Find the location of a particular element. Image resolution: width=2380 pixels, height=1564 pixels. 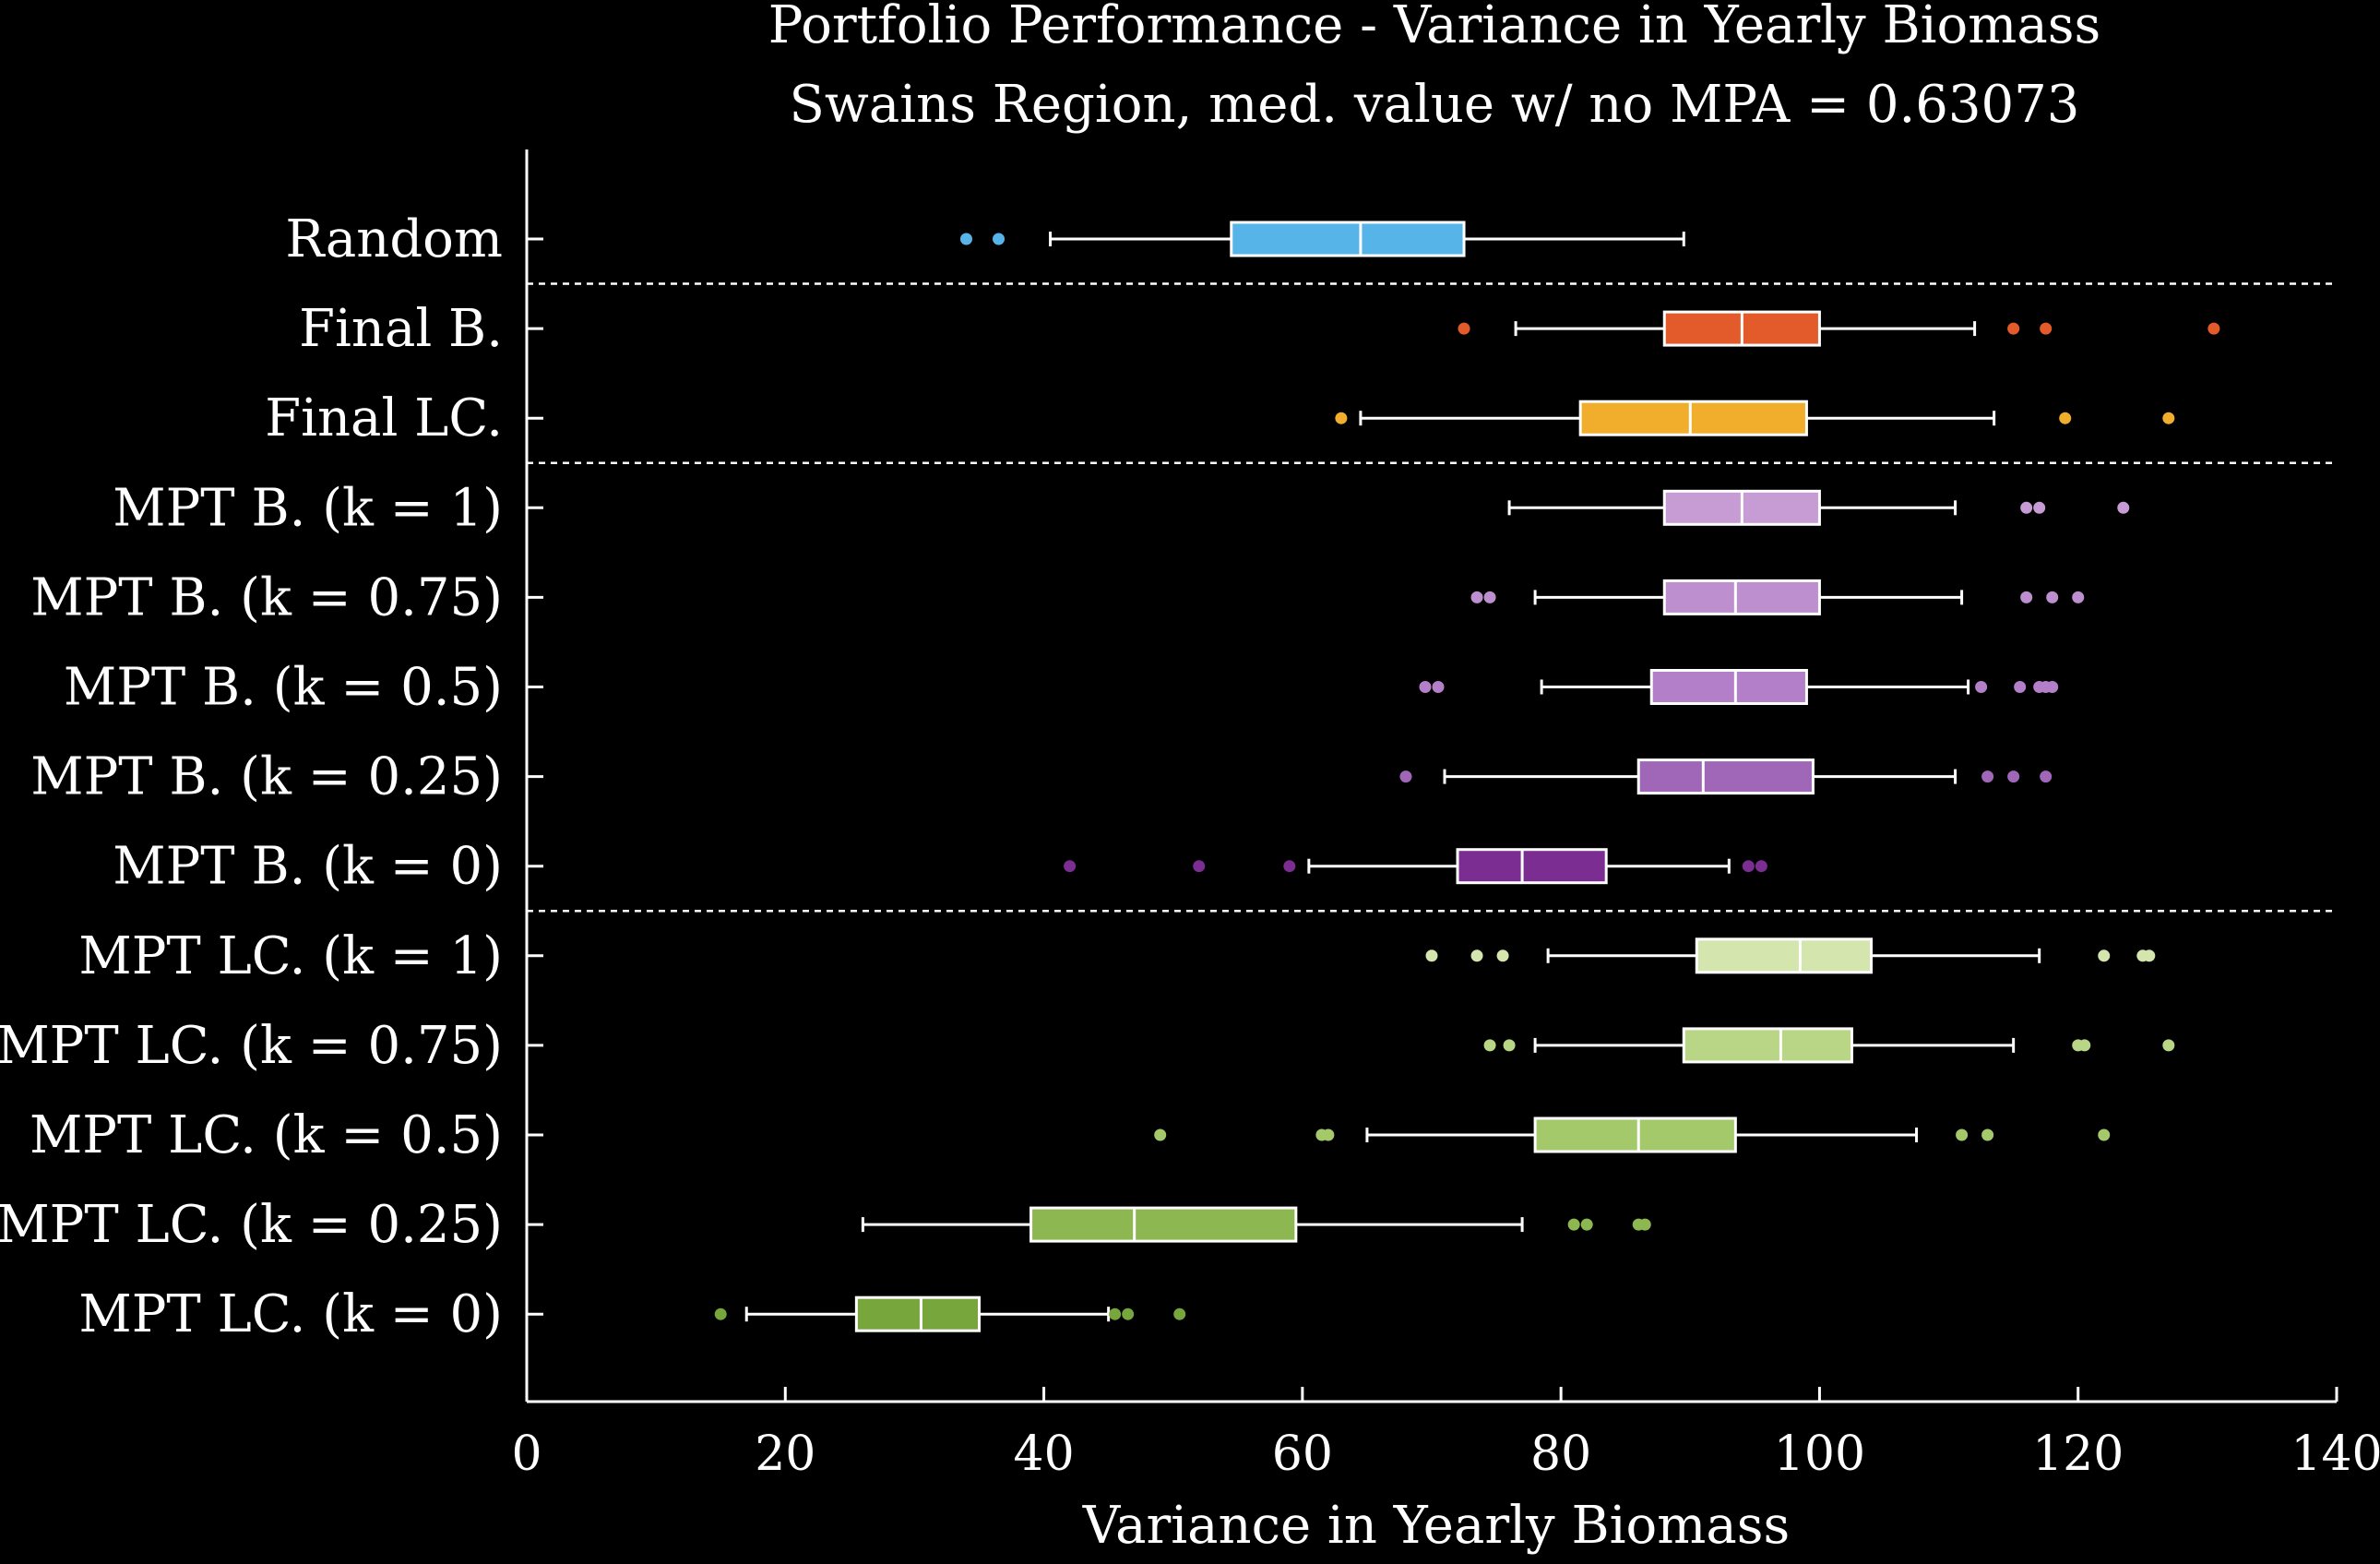

y-tick-label: Final B. is located at coordinates (401, 329).